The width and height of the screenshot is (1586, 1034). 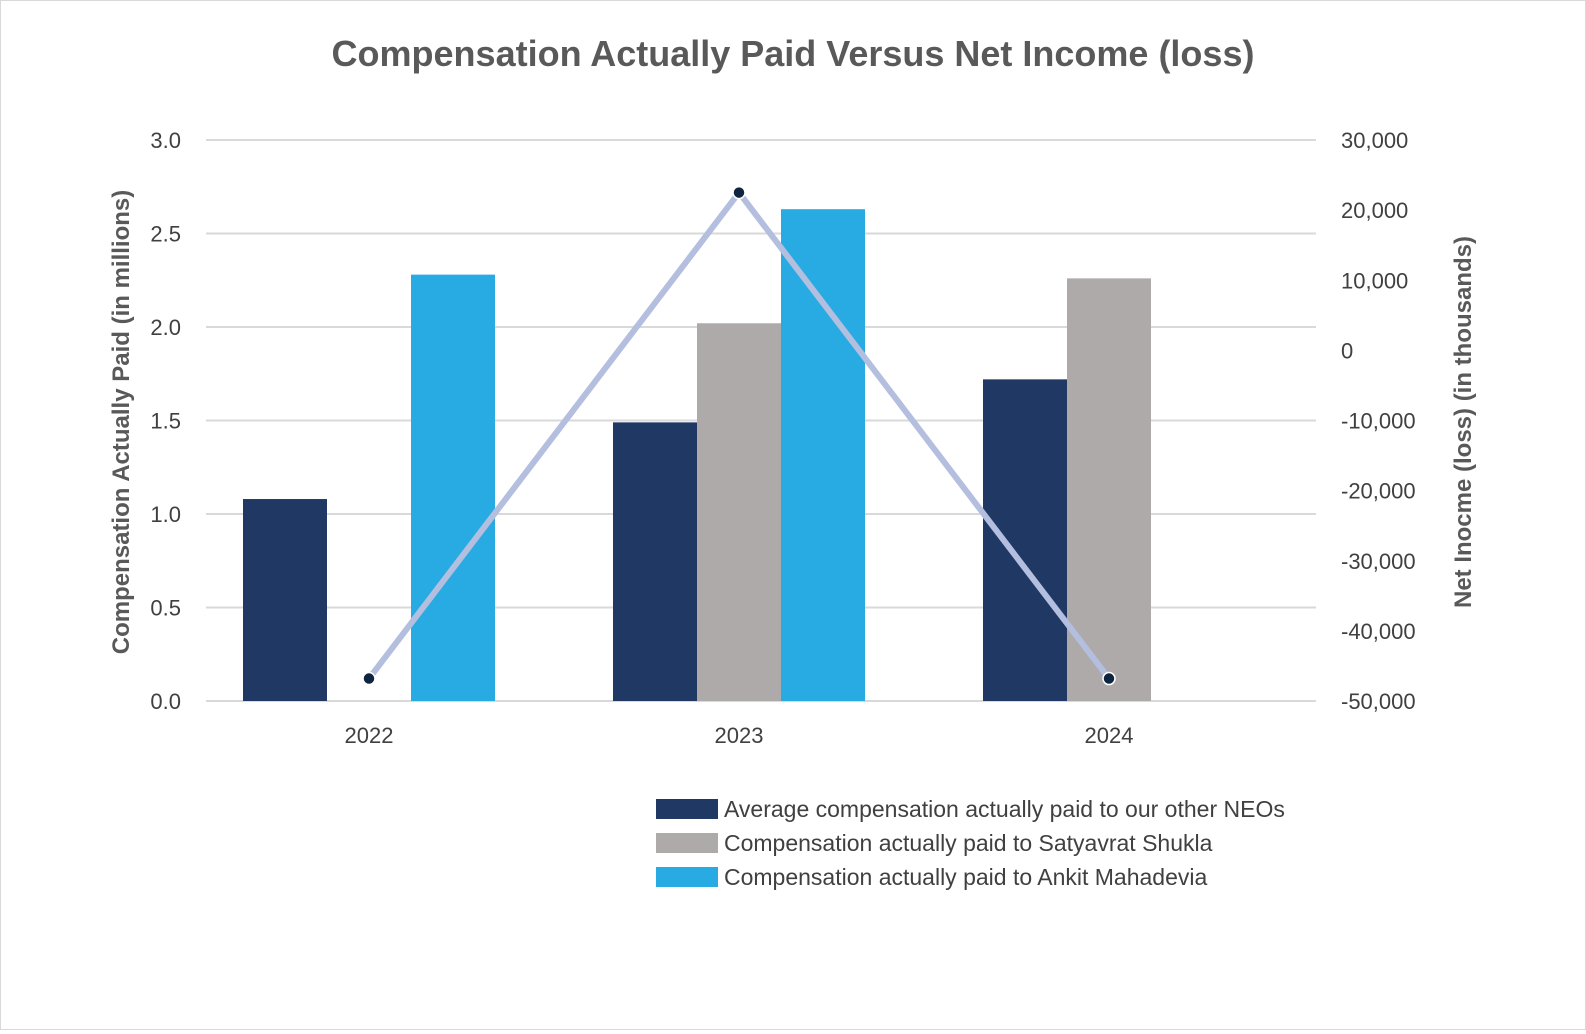 I want to click on bar-0-2022, so click(x=285, y=600).